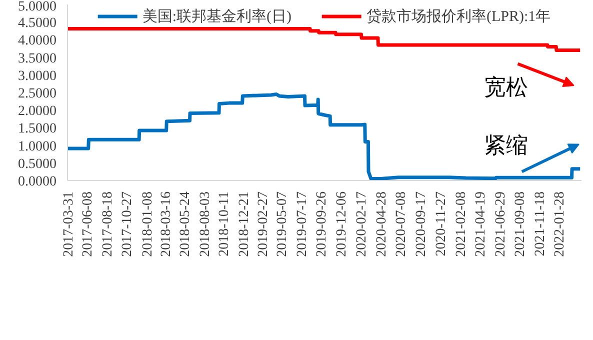 The height and width of the screenshot is (340, 593). What do you see at coordinates (37, 146) in the screenshot?
I see `y-tick-label: 1.0000` at bounding box center [37, 146].